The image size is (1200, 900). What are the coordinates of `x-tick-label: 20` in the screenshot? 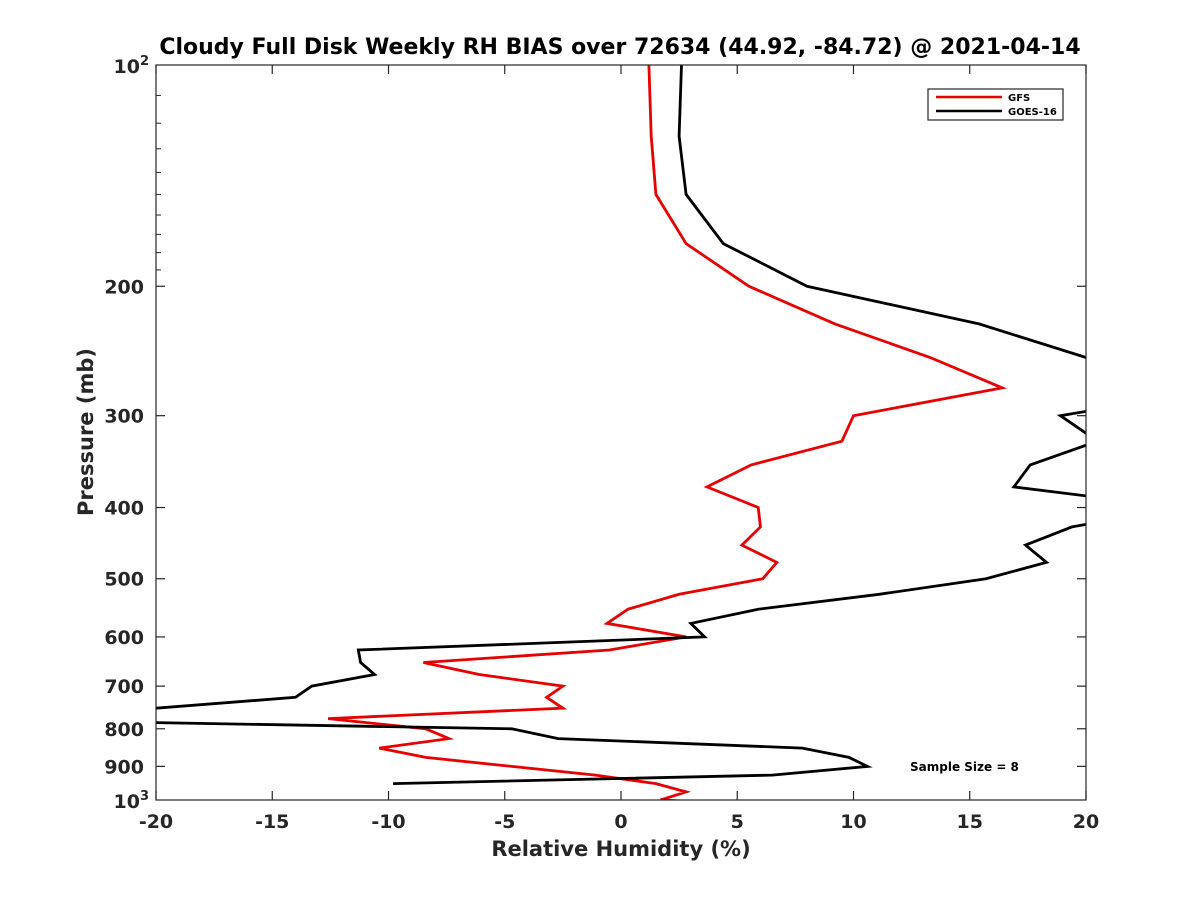 It's located at (1086, 822).